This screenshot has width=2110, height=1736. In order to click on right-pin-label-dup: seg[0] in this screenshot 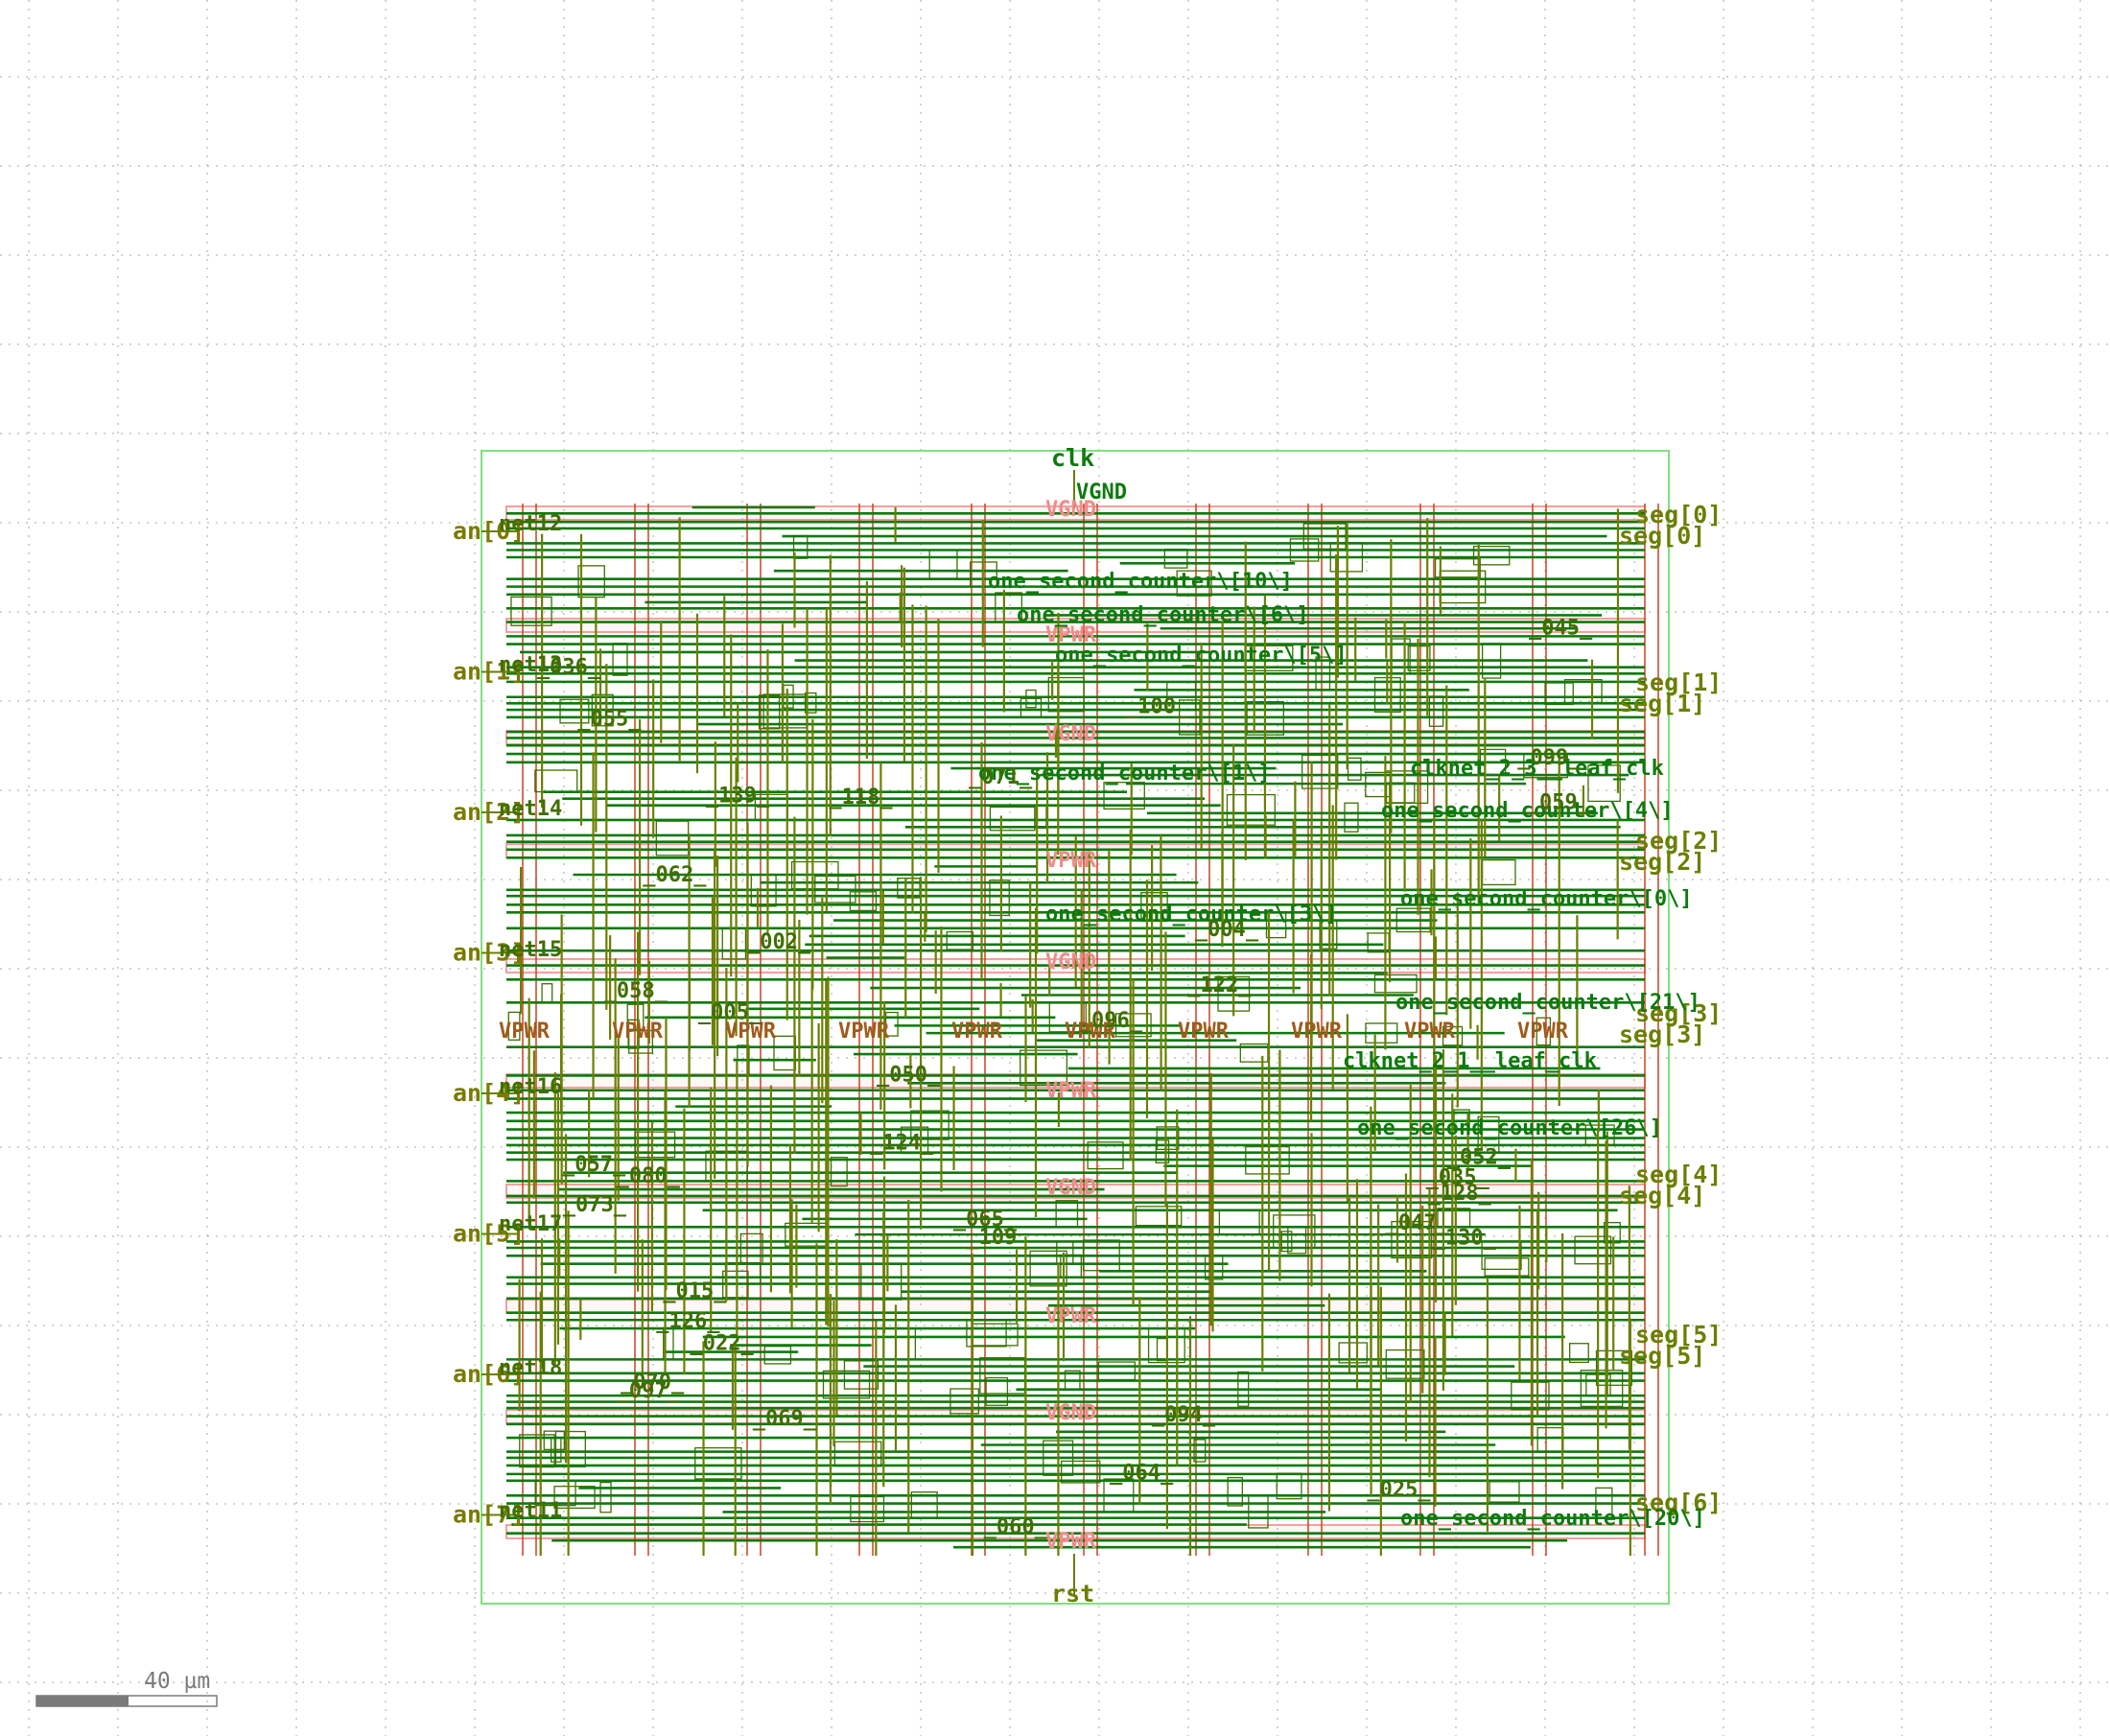, I will do `click(1662, 536)`.